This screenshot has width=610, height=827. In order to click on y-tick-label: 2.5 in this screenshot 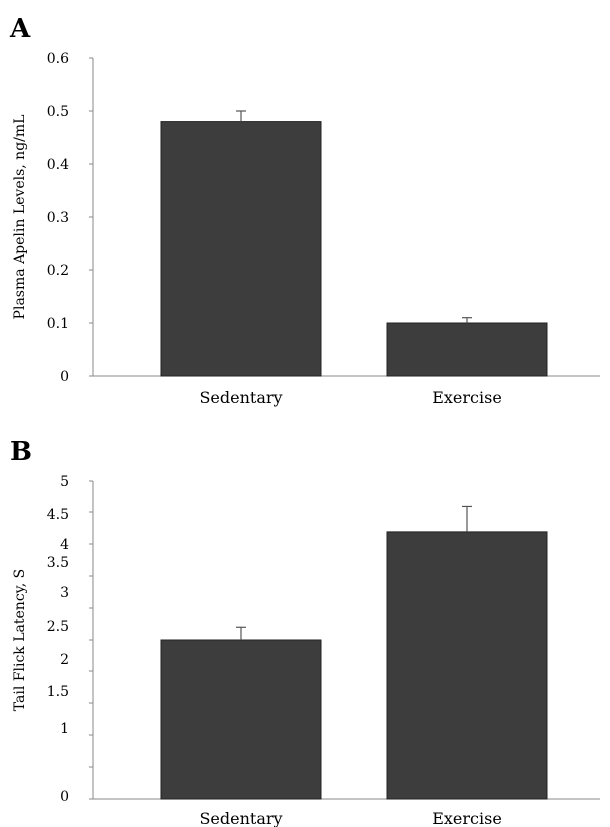, I will do `click(58, 627)`.